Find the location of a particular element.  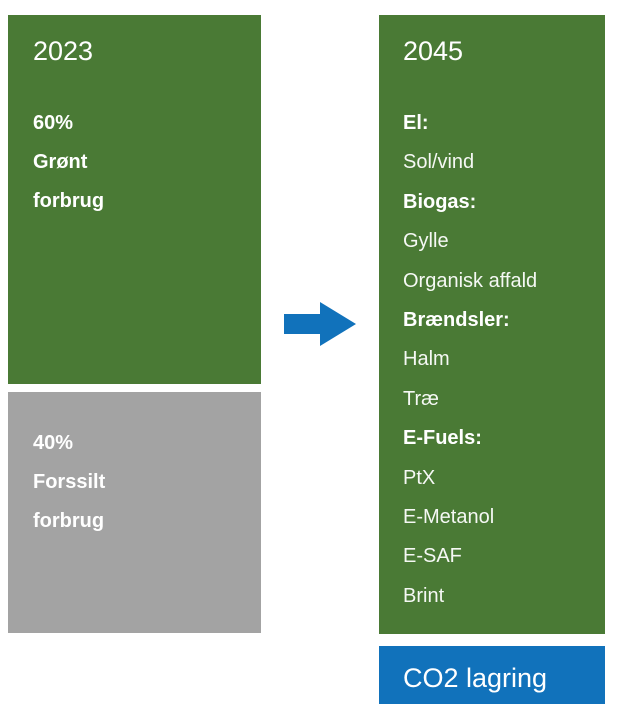

arrow is located at coordinates (320, 324).